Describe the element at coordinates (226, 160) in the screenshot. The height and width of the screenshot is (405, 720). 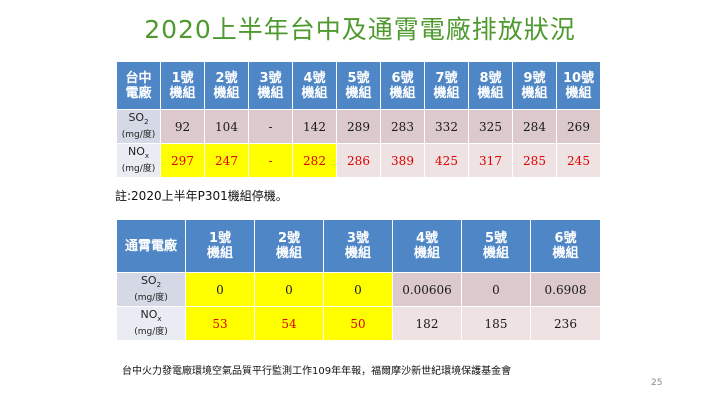
I see `value-cell: 247` at that location.